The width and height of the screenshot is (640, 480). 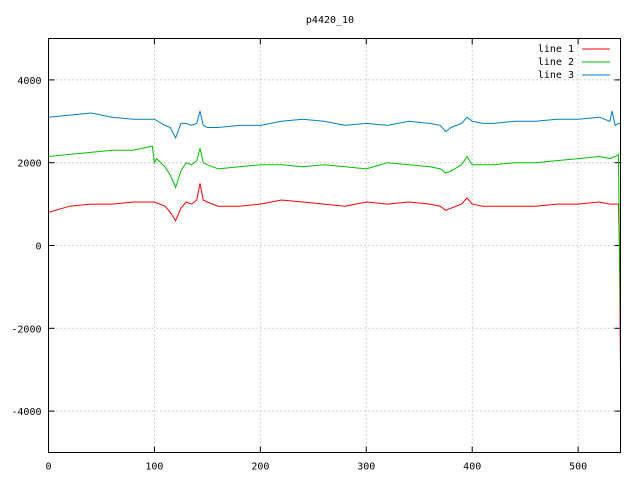 I want to click on y-tick-label: -2000, so click(x=26, y=329).